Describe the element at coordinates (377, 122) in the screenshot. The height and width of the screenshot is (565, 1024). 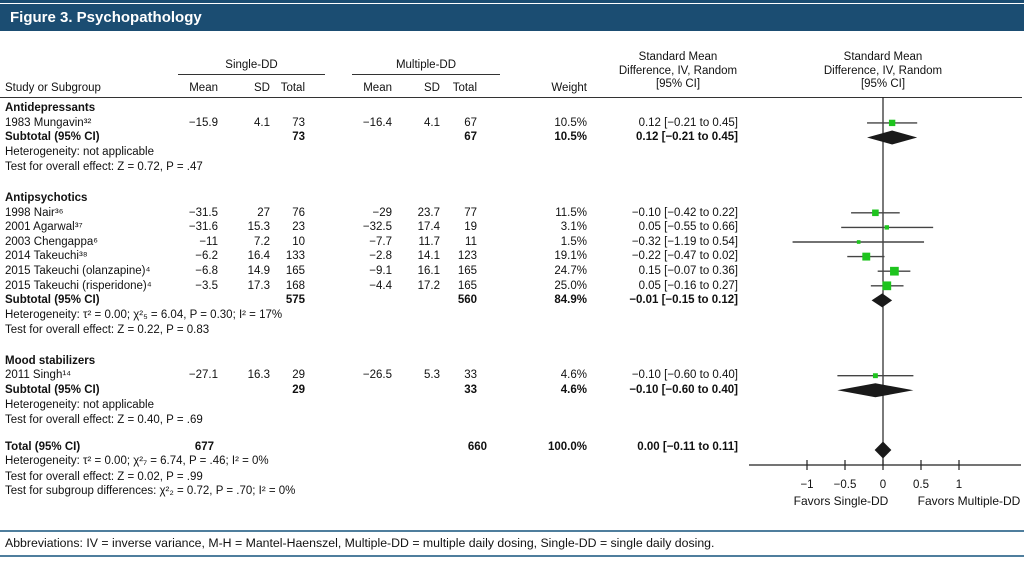
I see `cell-mean-multiple: −16.4` at that location.